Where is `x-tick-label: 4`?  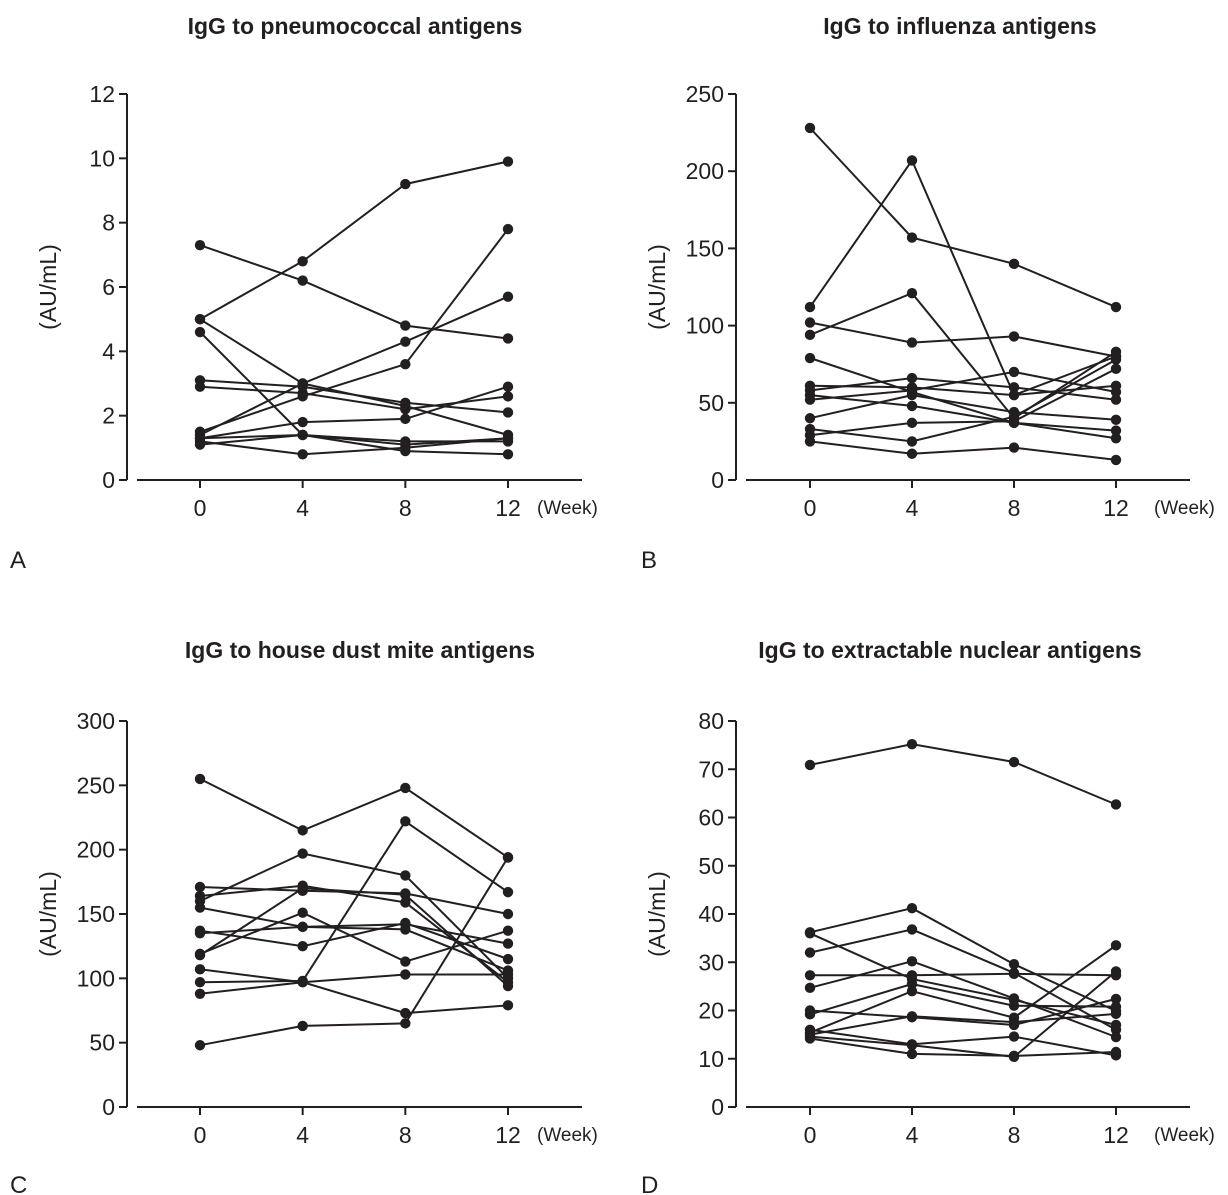
x-tick-label: 4 is located at coordinates (302, 508).